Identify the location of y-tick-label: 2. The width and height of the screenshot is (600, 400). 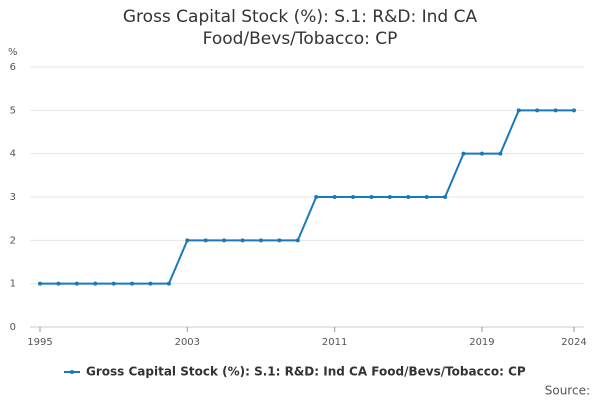
(13, 240).